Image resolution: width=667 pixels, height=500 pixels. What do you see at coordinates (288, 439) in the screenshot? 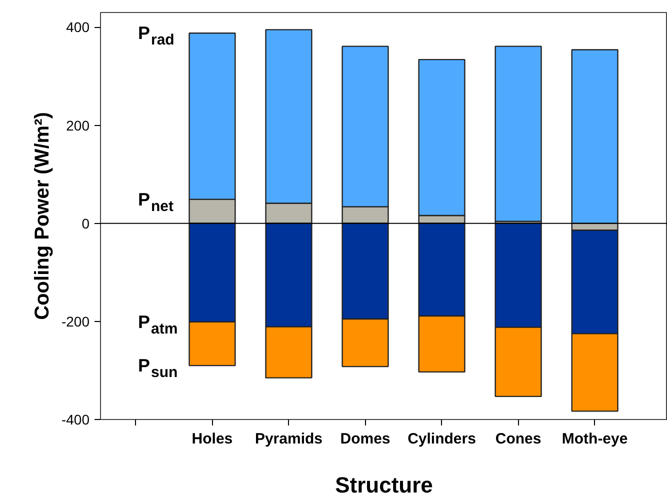
I see `x-tick-label: Pyramids` at bounding box center [288, 439].